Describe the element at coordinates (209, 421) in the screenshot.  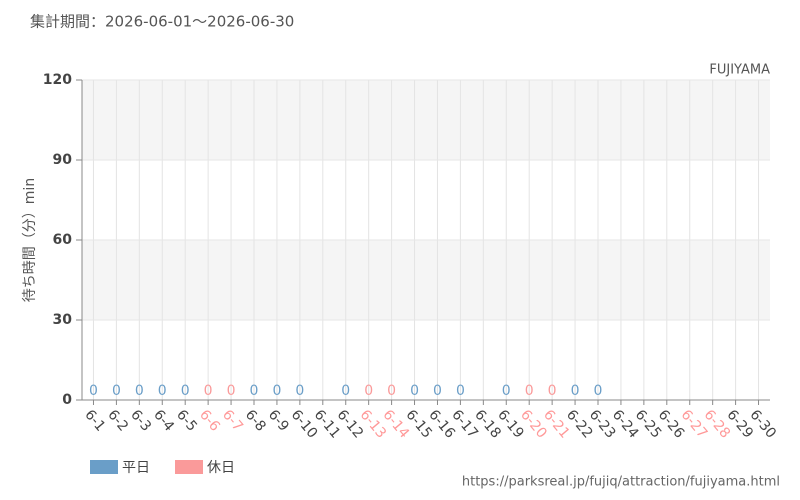
I see `x-tick-label: 6-6` at that location.